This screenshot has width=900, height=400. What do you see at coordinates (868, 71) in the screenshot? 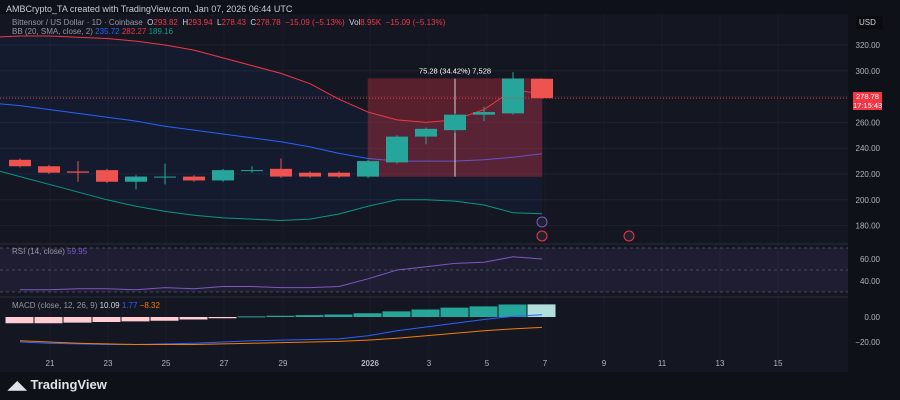
I see `price-tick: 300.00` at bounding box center [868, 71].